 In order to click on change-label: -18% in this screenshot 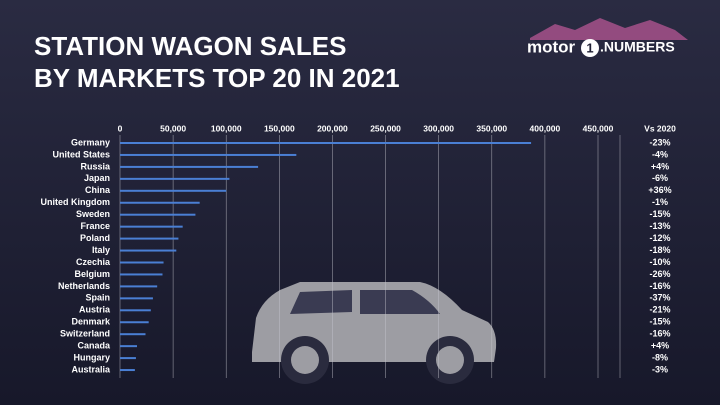, I will do `click(659, 250)`.